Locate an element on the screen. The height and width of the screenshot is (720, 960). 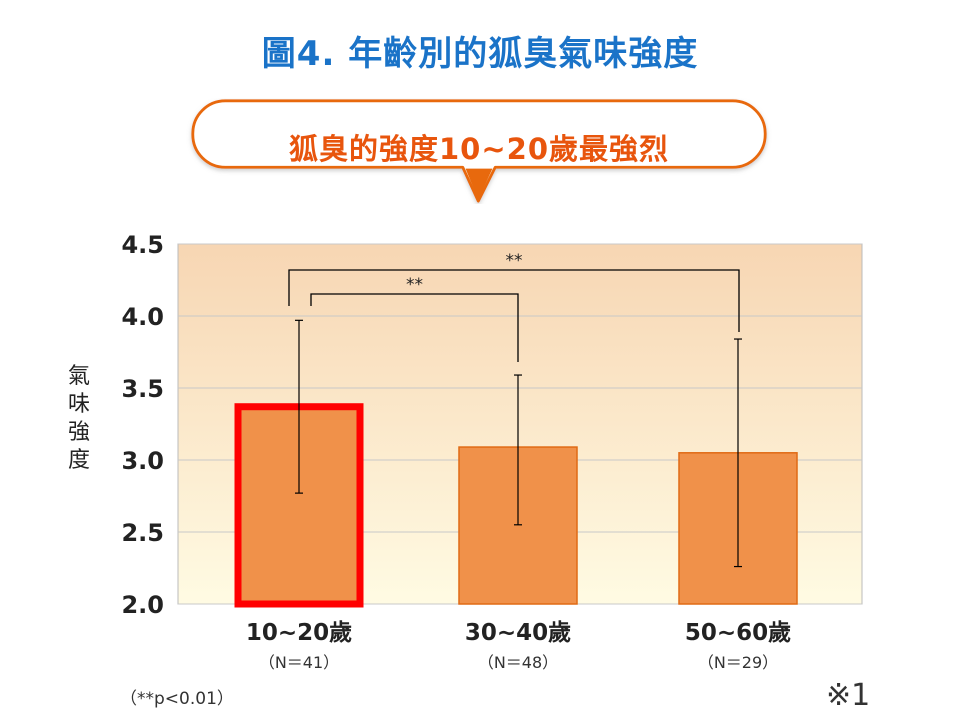
y-tick-label: 2.5 is located at coordinates (142, 533).